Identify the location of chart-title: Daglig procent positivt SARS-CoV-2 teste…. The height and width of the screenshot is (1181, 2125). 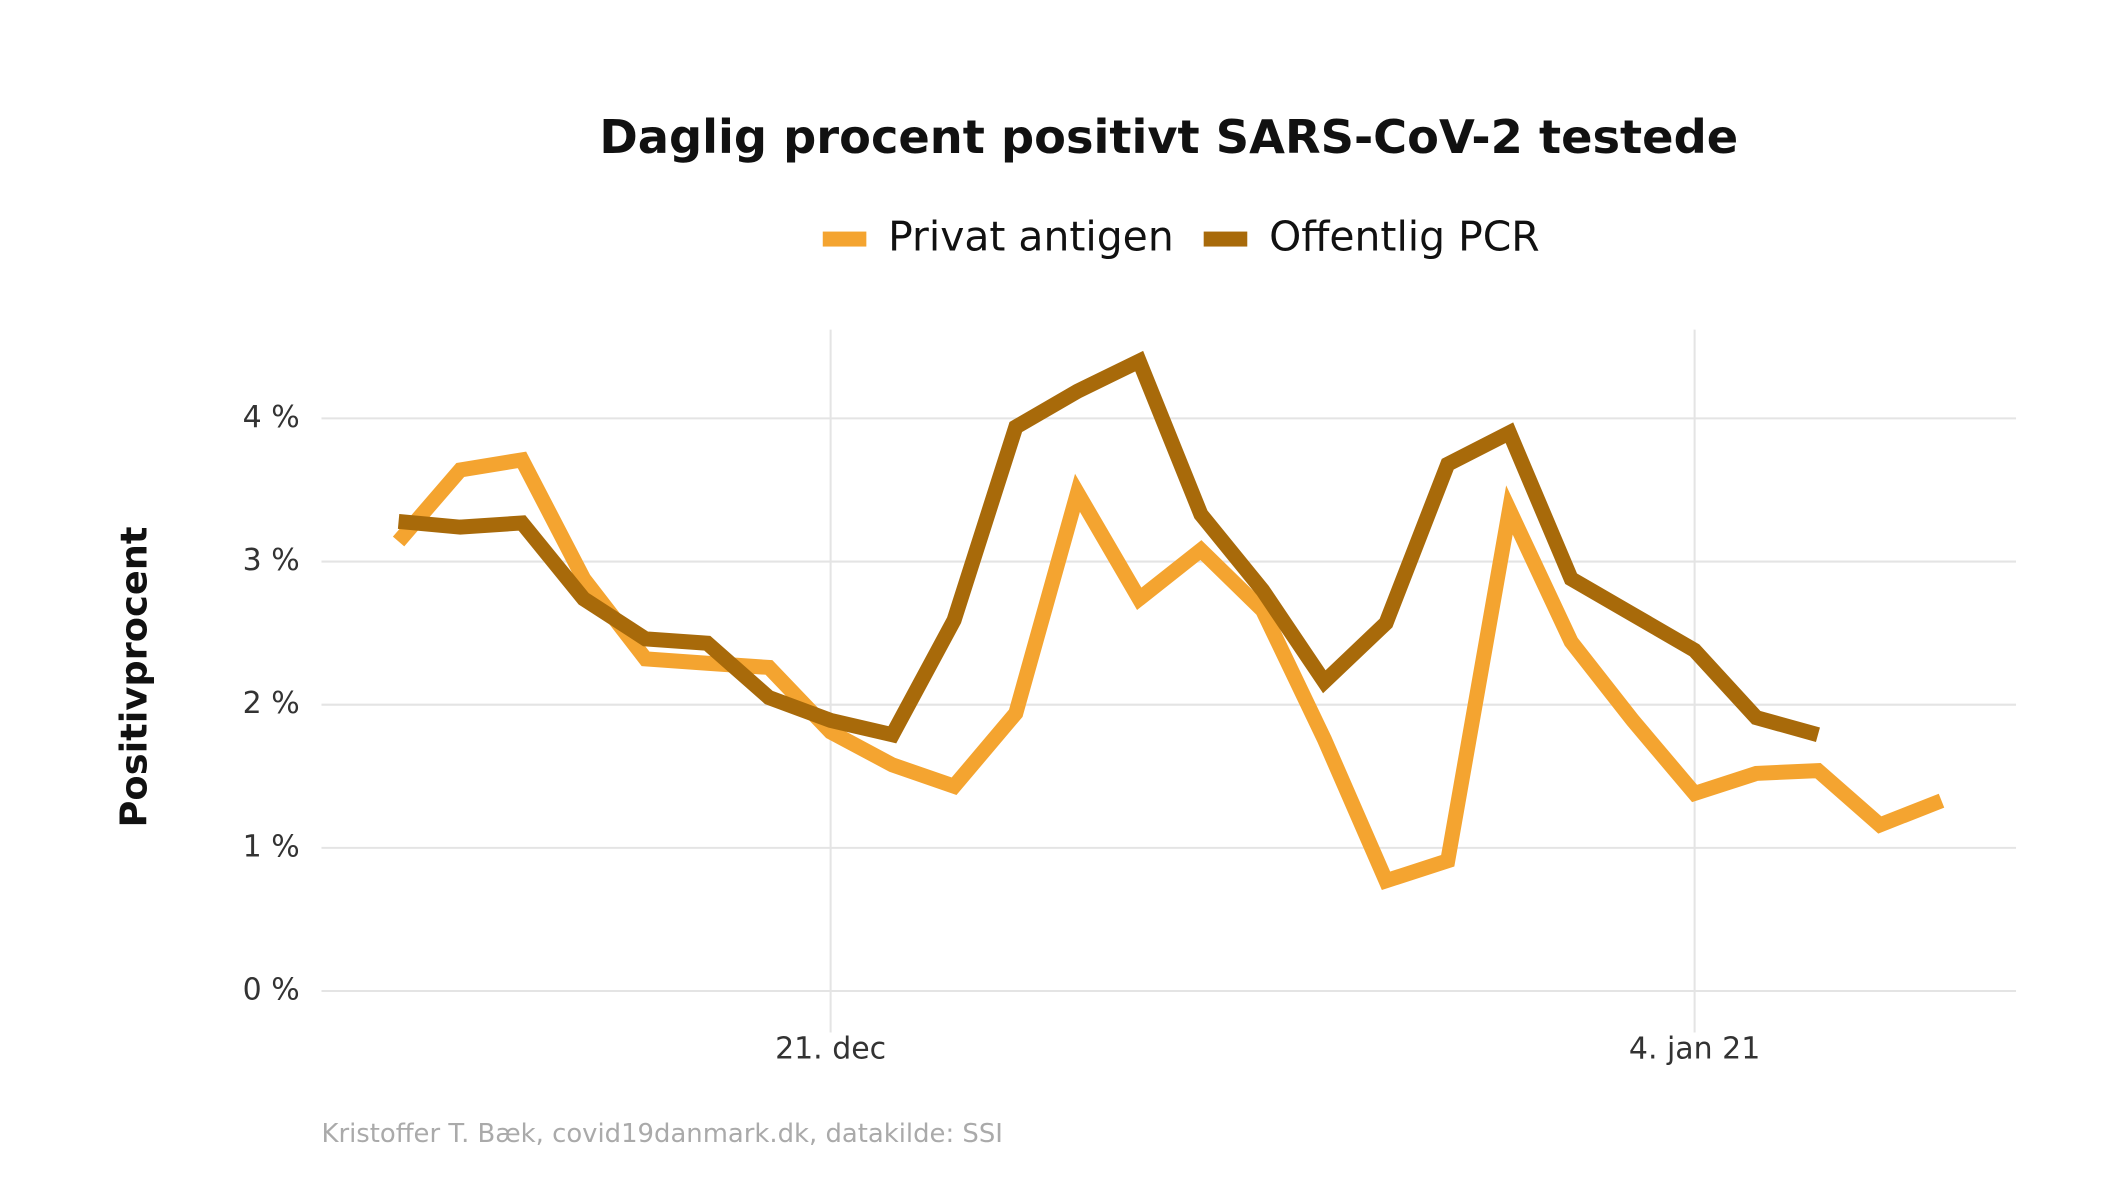
(1168, 137).